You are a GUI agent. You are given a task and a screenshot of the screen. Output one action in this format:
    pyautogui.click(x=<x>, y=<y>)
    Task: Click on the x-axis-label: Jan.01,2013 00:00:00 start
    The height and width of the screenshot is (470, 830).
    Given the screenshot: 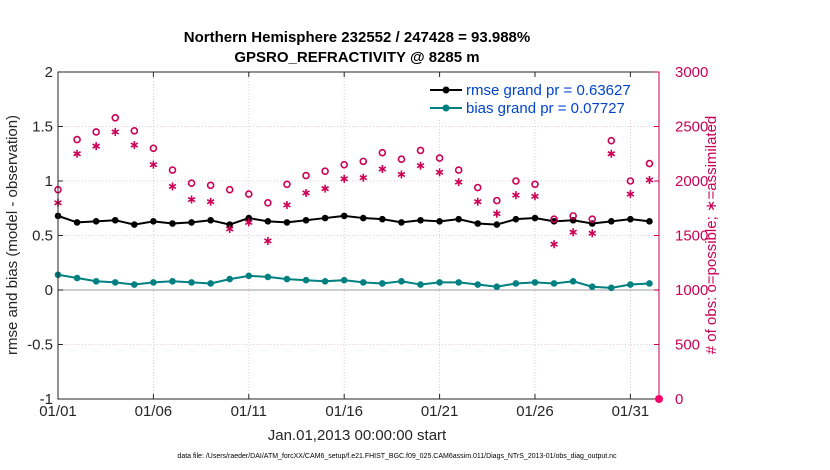 What is the action you would take?
    pyautogui.click(x=357, y=435)
    